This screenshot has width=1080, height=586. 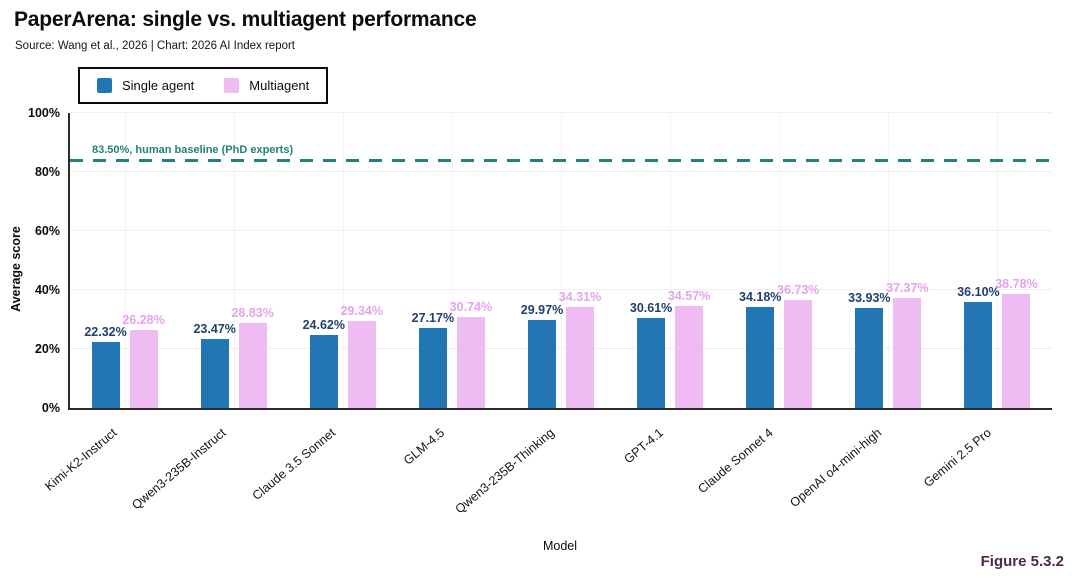 I want to click on legend-swatch-multiagent, so click(x=232, y=85).